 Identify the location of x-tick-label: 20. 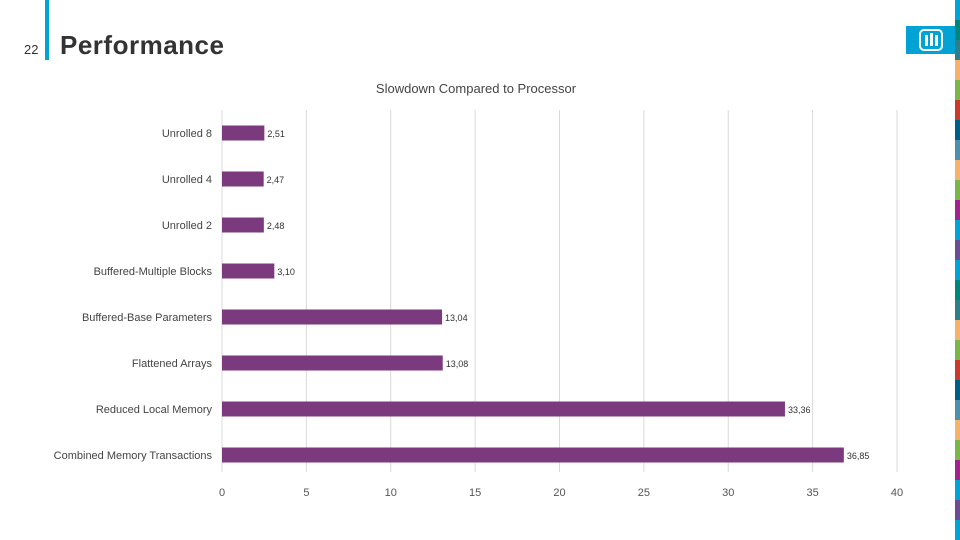
(559, 493).